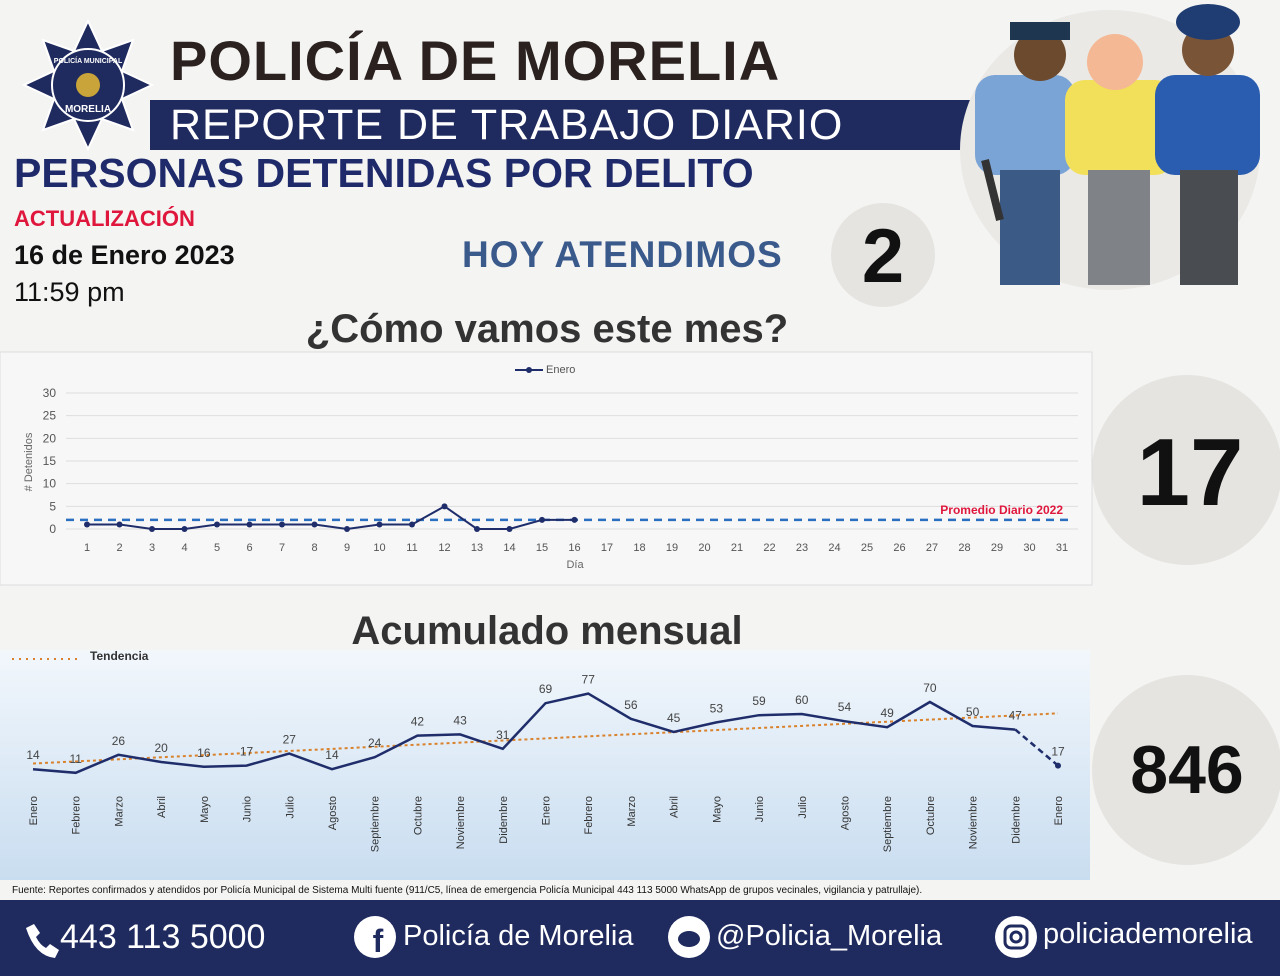 Image resolution: width=1280 pixels, height=976 pixels. What do you see at coordinates (509, 548) in the screenshot?
I see `x-tick-label: 14` at bounding box center [509, 548].